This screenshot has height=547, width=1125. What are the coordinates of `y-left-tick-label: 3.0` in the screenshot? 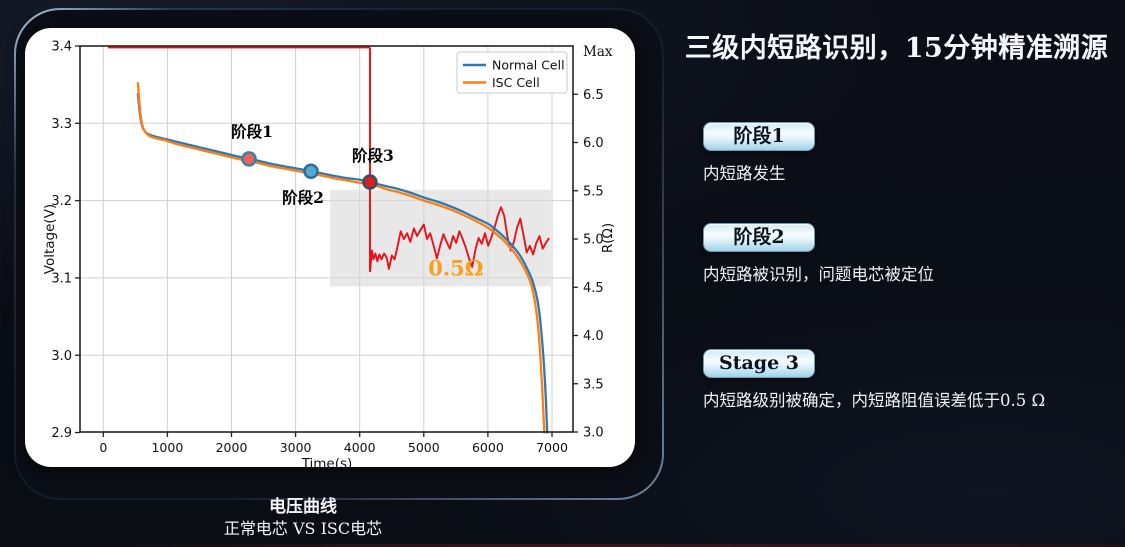 It's located at (61, 356).